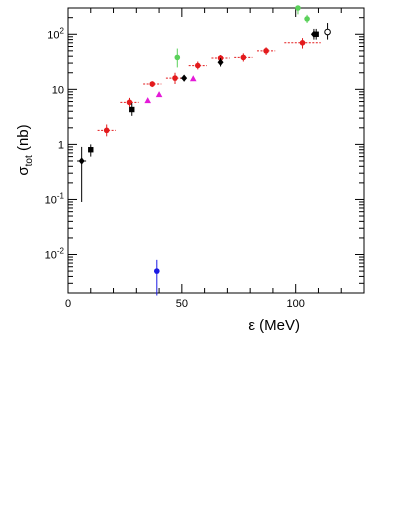 The height and width of the screenshot is (522, 403). I want to click on x-tick-label: 0, so click(68, 304).